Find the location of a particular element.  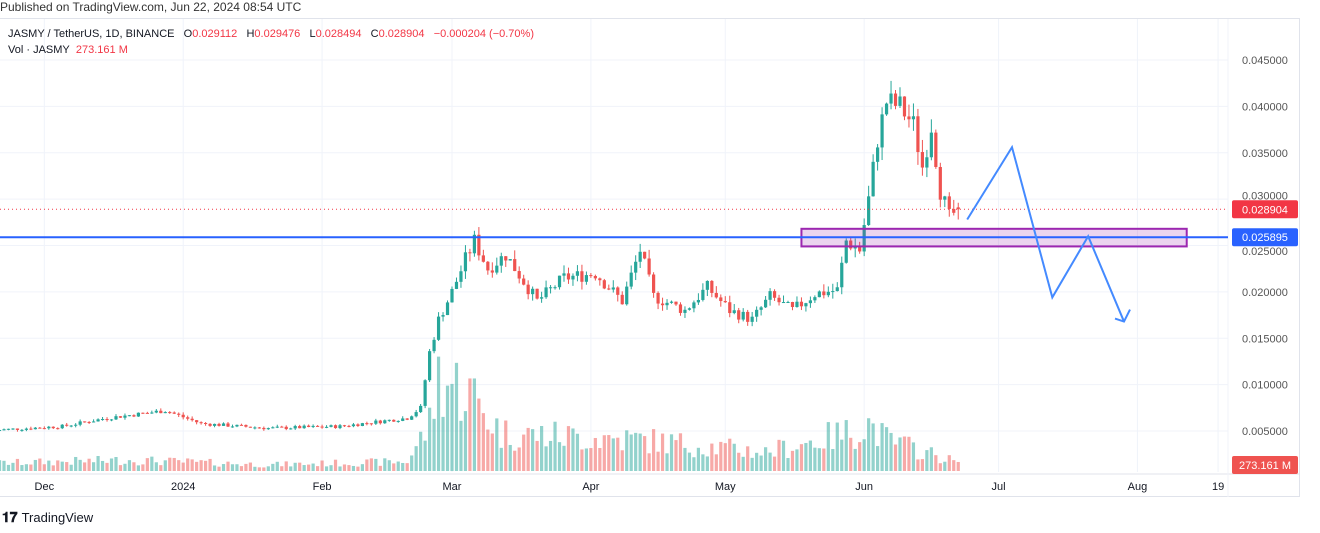

volume-axis-label-bg is located at coordinates (1265, 465).